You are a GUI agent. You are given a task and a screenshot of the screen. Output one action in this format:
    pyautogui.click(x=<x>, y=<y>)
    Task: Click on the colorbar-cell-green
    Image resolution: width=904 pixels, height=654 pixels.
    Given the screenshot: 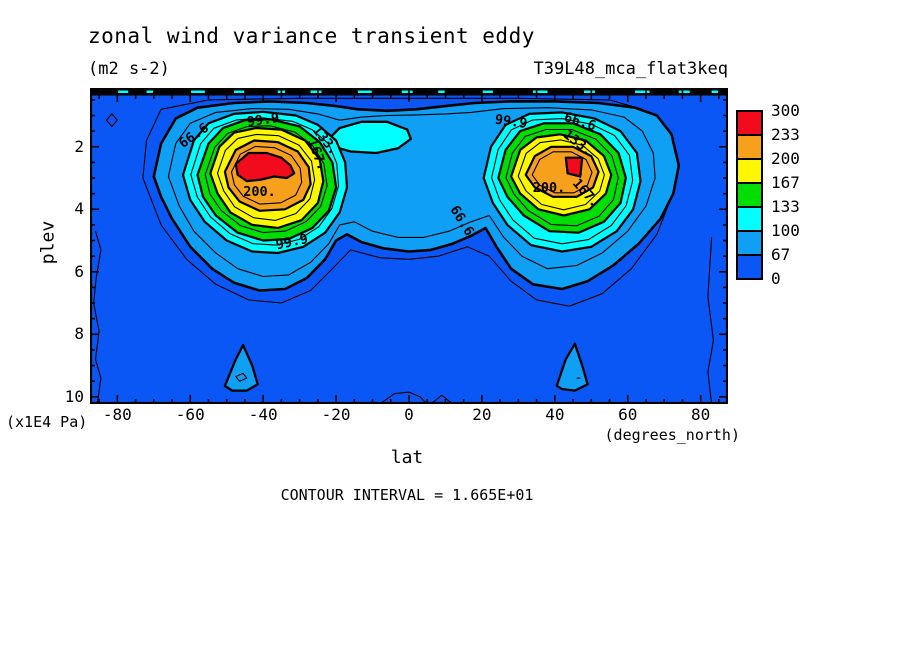 What is the action you would take?
    pyautogui.click(x=749, y=195)
    